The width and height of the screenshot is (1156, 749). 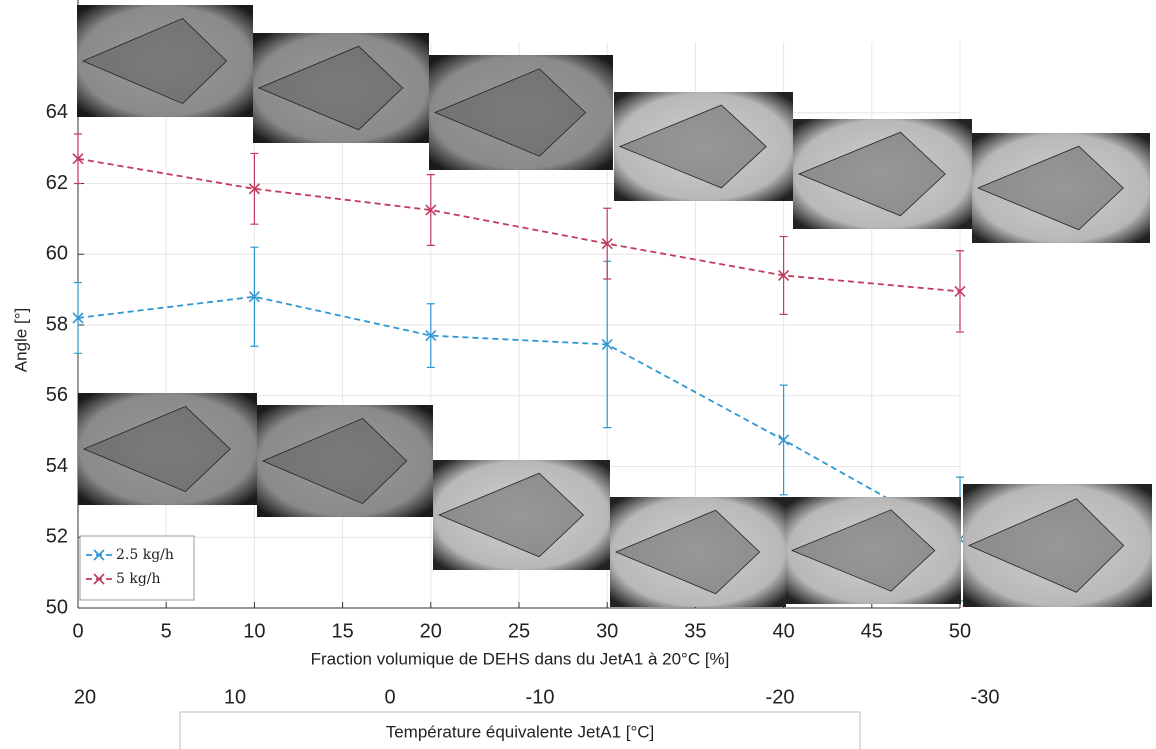 I want to click on x-tick-label: 10, so click(x=254, y=631).